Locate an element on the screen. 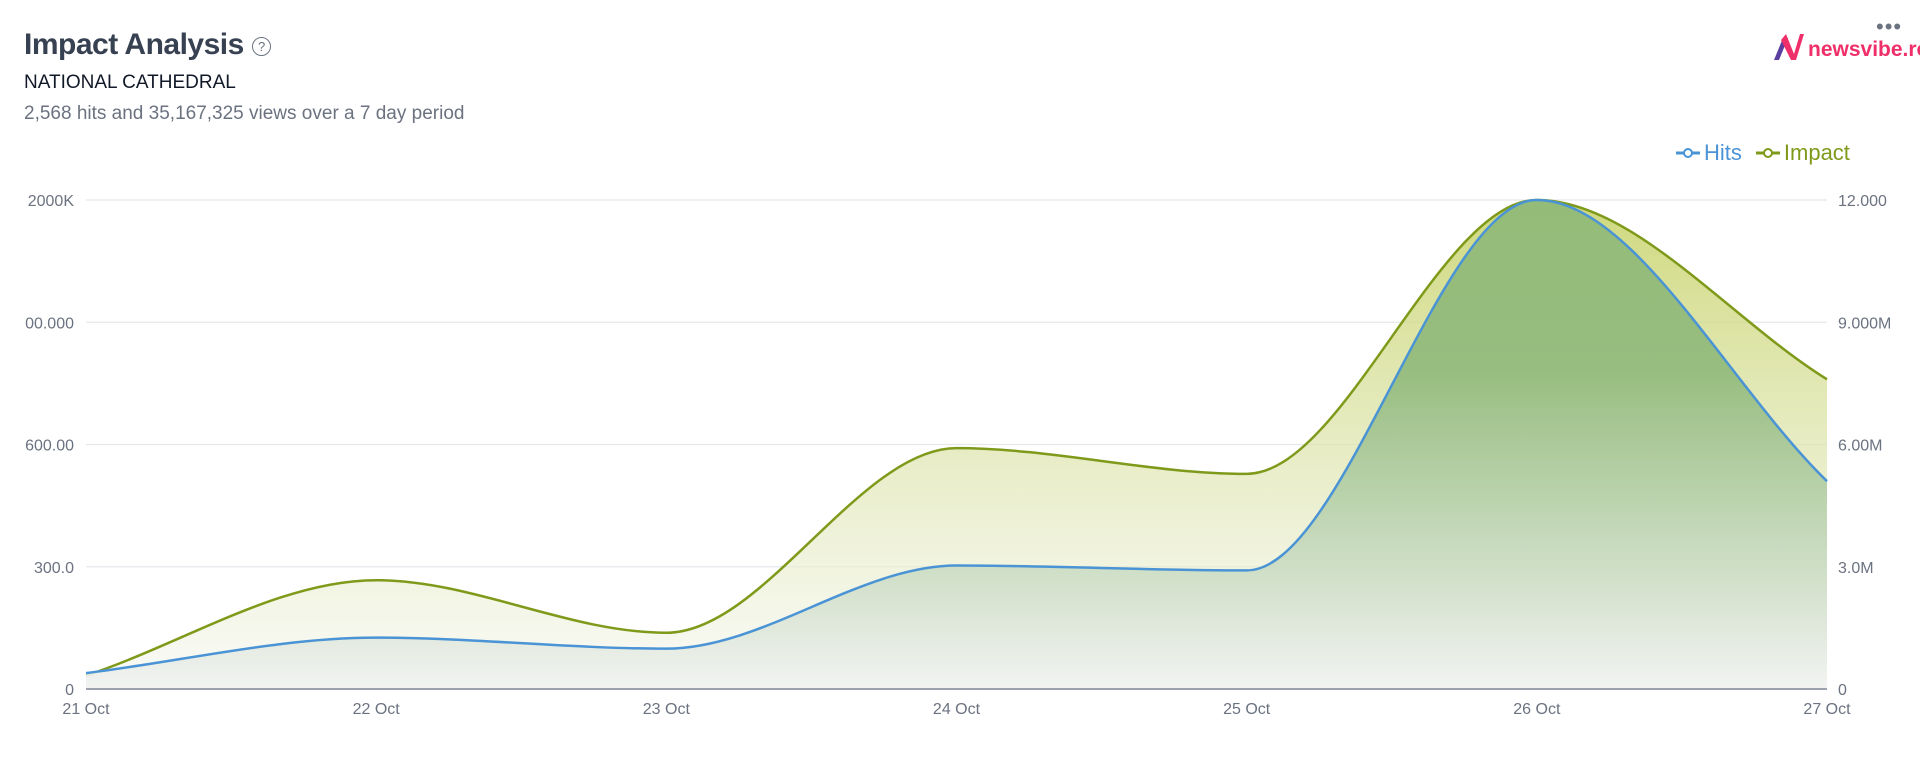 The height and width of the screenshot is (769, 1920). x-axis-tick-label: 23 Oct is located at coordinates (667, 709).